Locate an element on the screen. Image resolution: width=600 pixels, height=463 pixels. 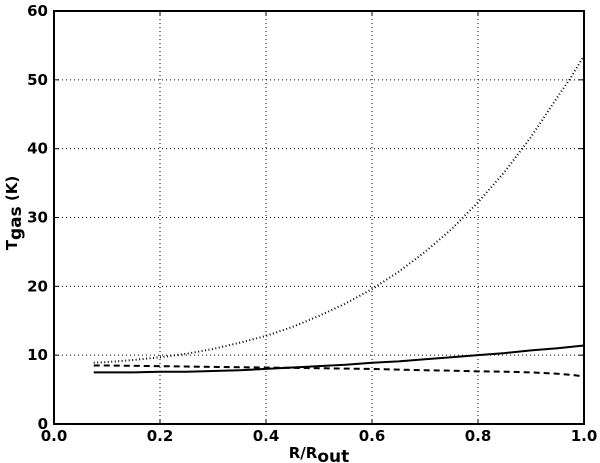
y-tick-label: 60 is located at coordinates (37, 11).